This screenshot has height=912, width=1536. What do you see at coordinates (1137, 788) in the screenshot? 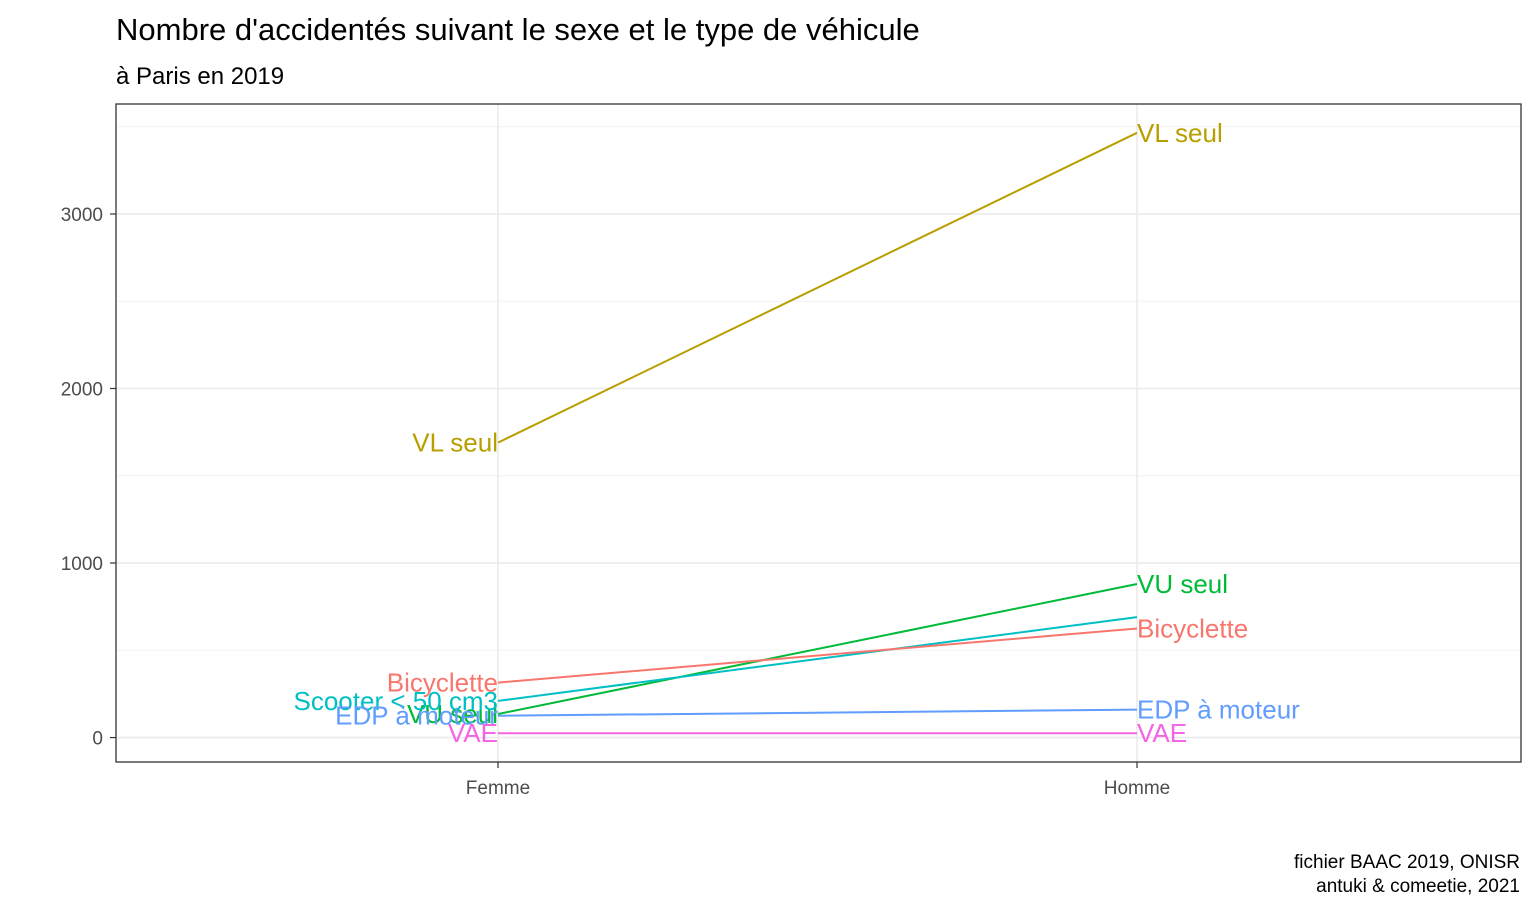
I see `x-tick-label-homme: Homme` at bounding box center [1137, 788].